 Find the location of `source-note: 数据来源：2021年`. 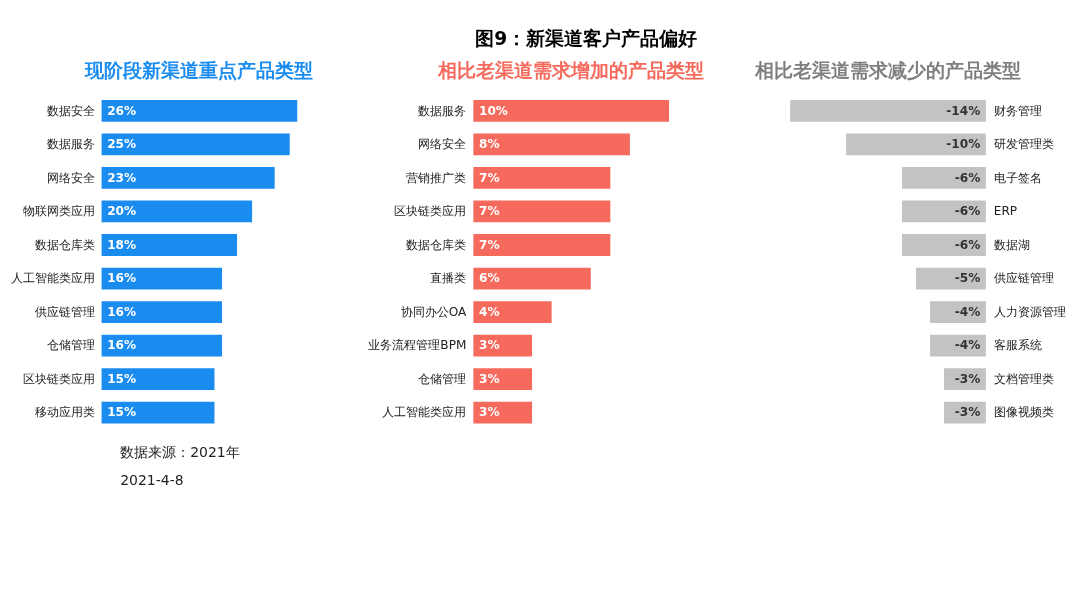

source-note: 数据来源：2021年 is located at coordinates (180, 452).